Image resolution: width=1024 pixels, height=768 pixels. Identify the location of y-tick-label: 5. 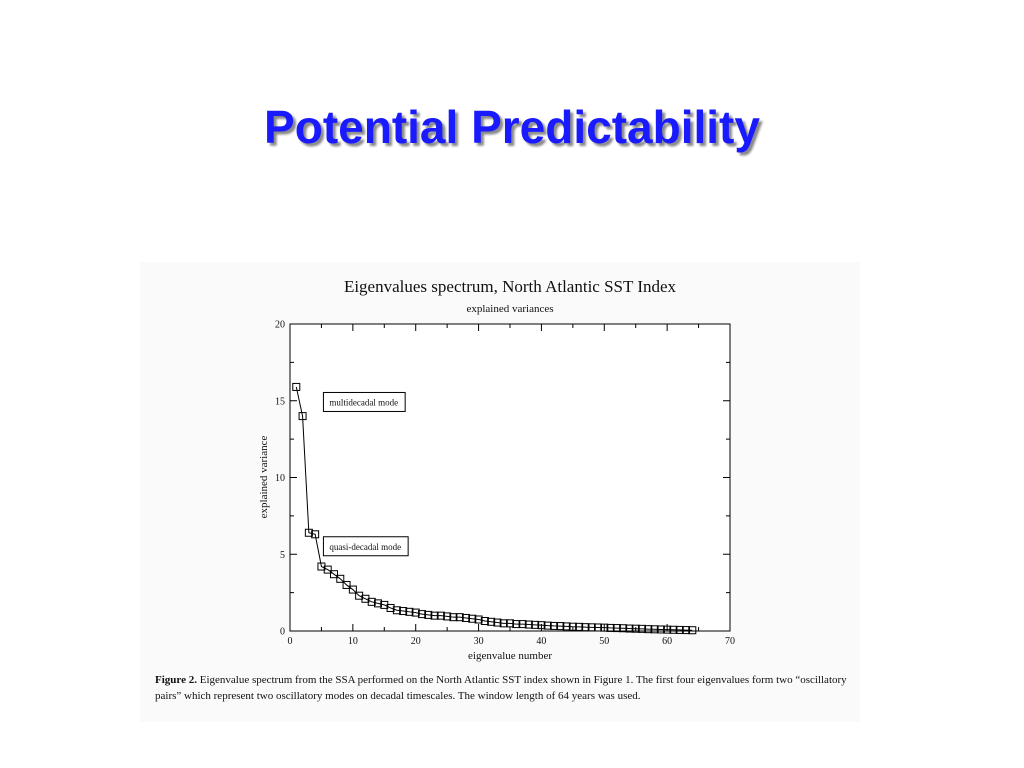
(282, 555).